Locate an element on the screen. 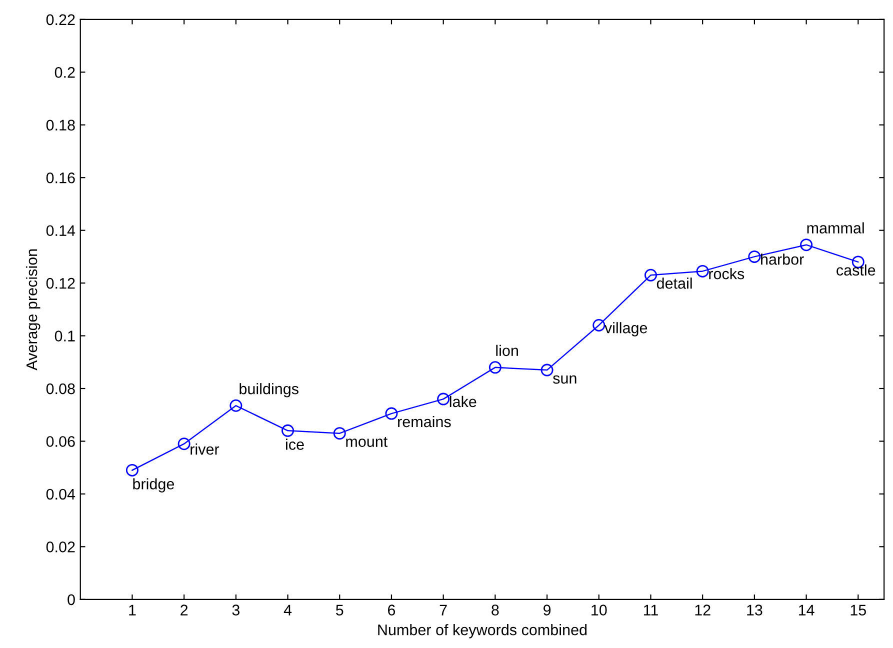 This screenshot has width=893, height=648. annotation: mount is located at coordinates (367, 441).